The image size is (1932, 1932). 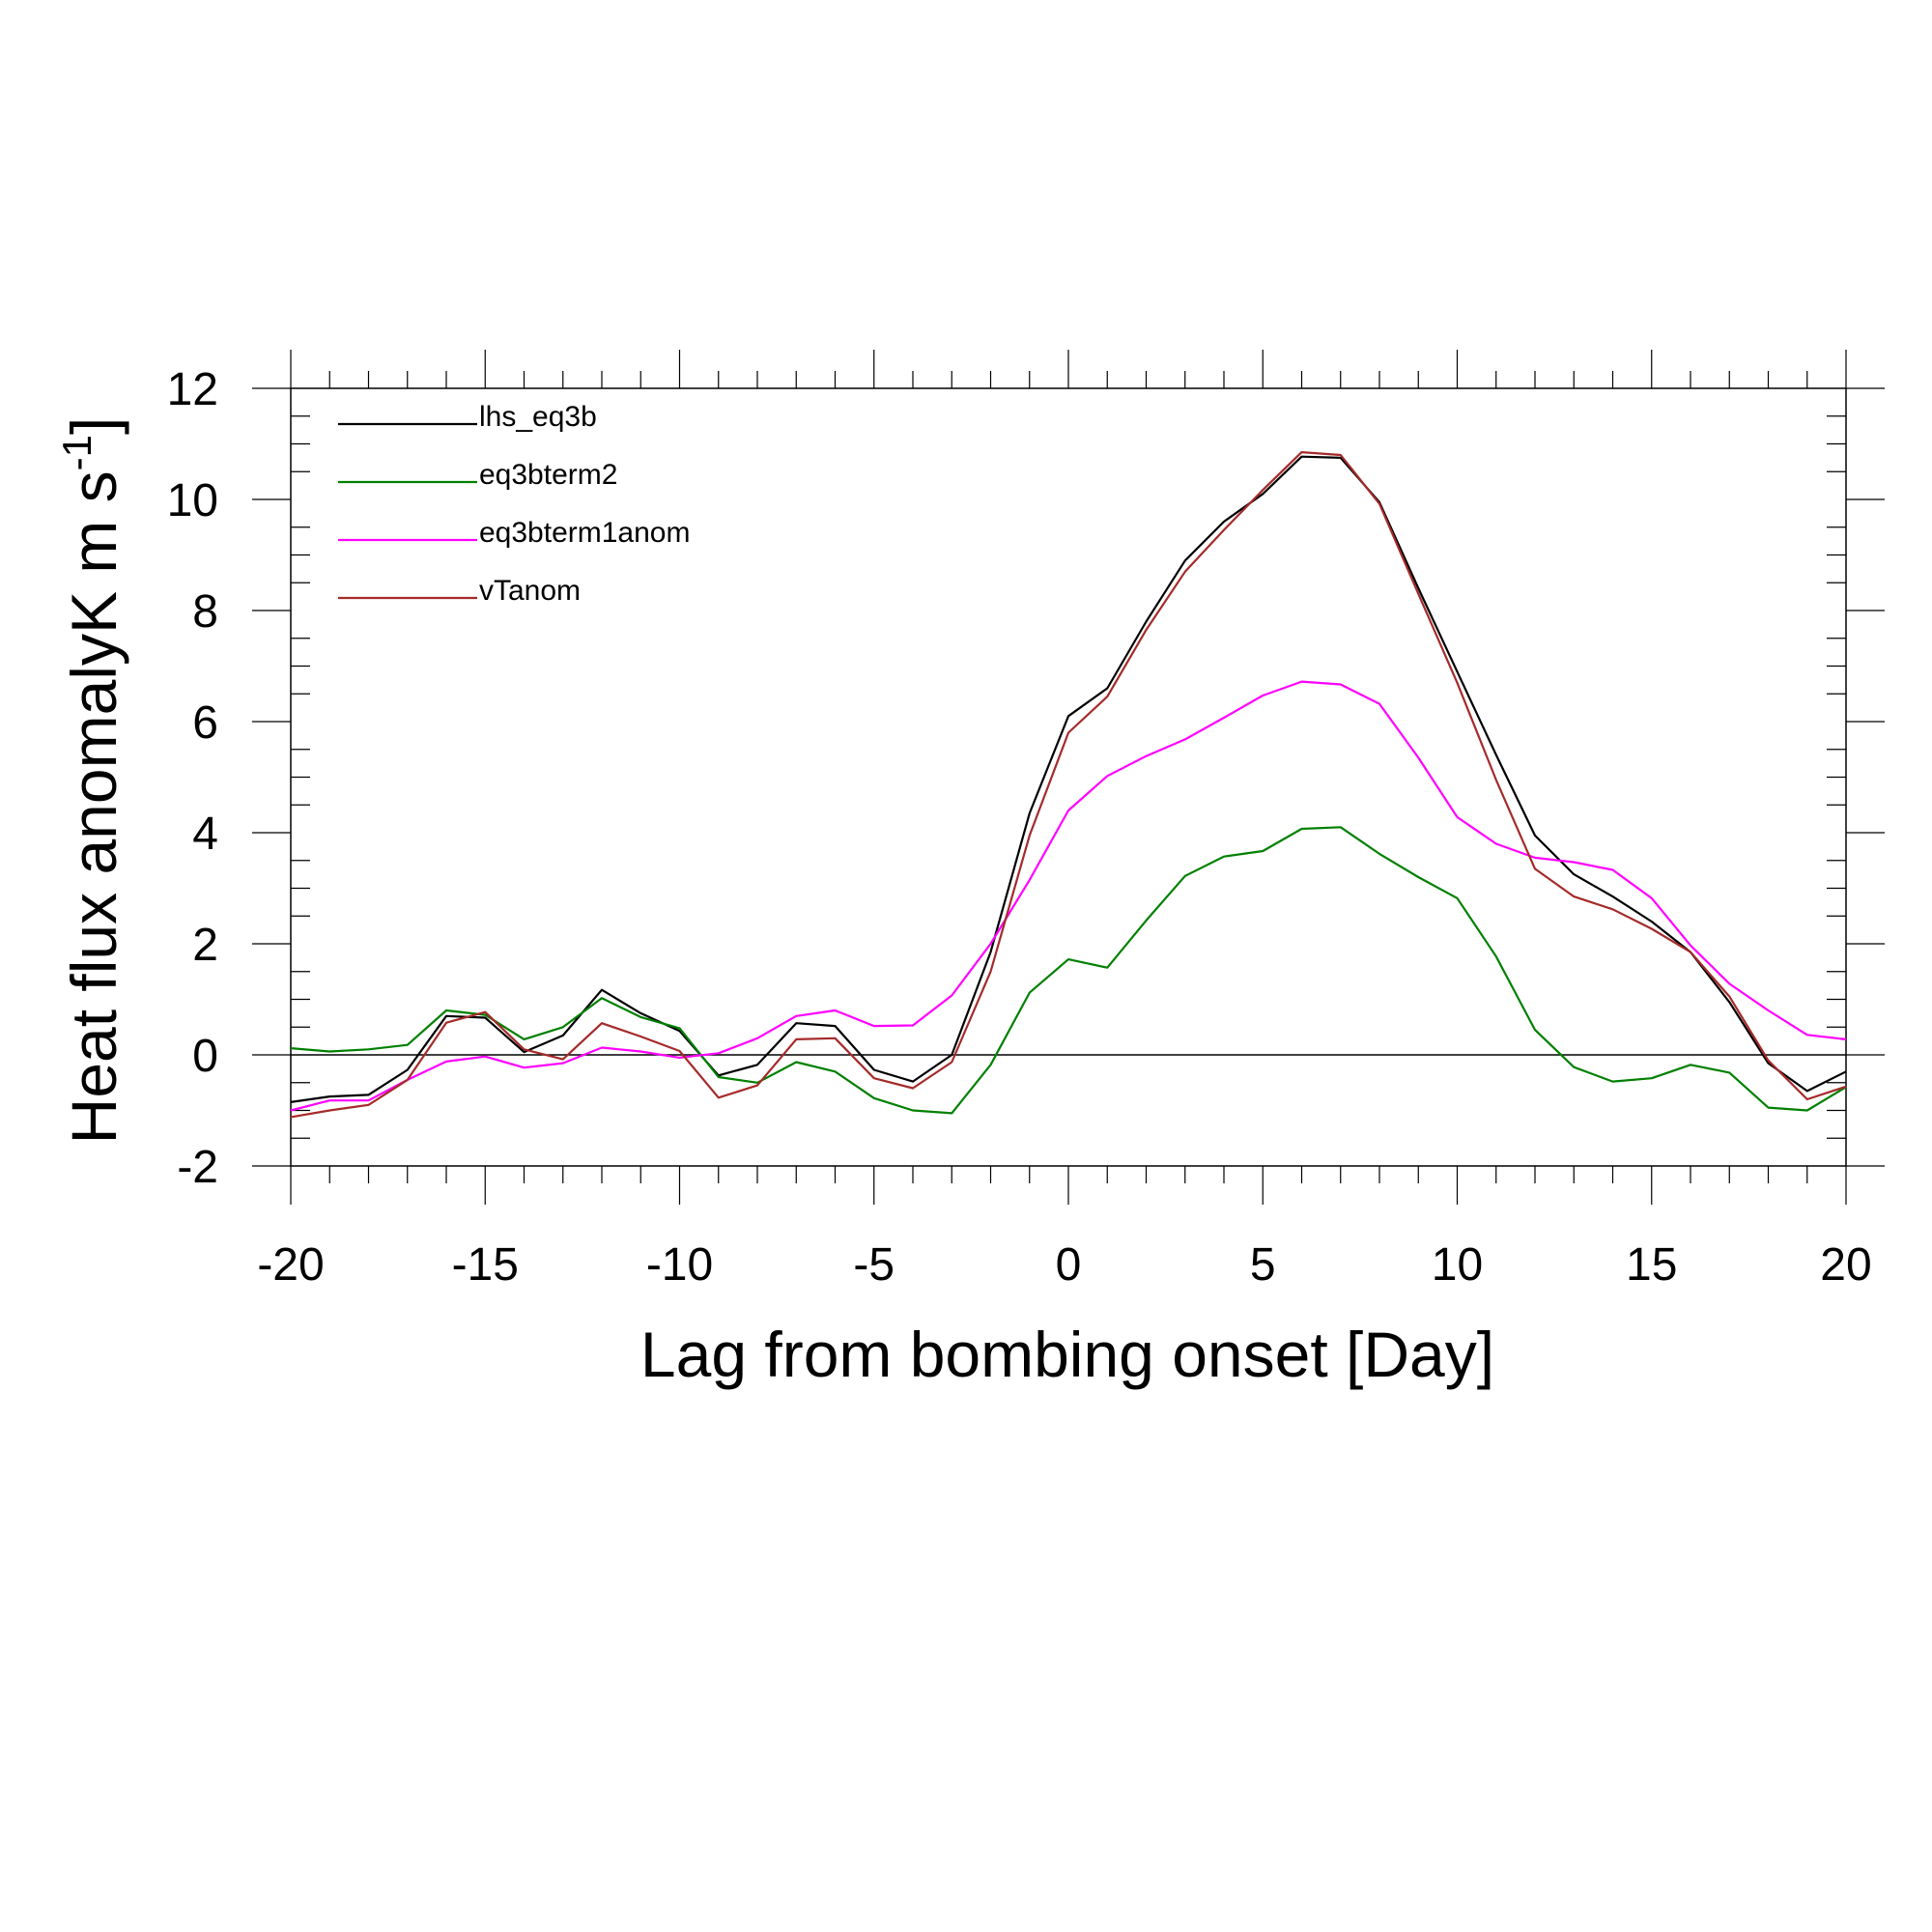 I want to click on x-tick-label: -10, so click(x=679, y=1265).